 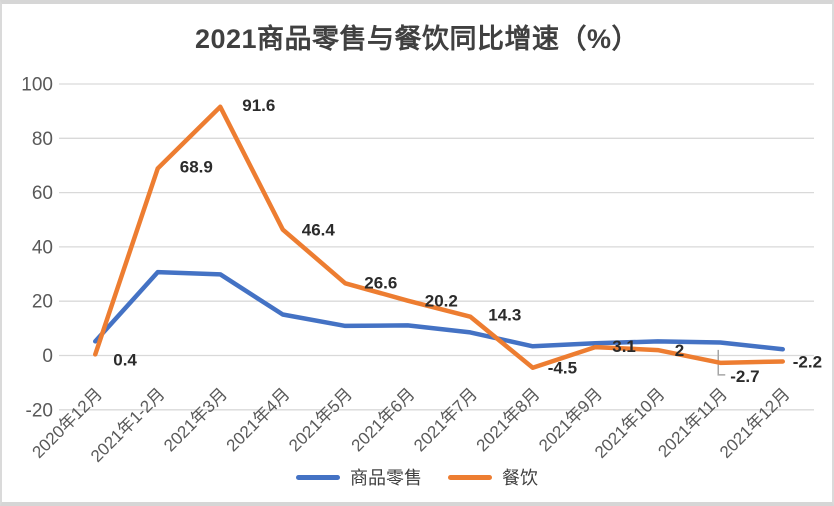 I want to click on data-label: -2.2, so click(x=807, y=361).